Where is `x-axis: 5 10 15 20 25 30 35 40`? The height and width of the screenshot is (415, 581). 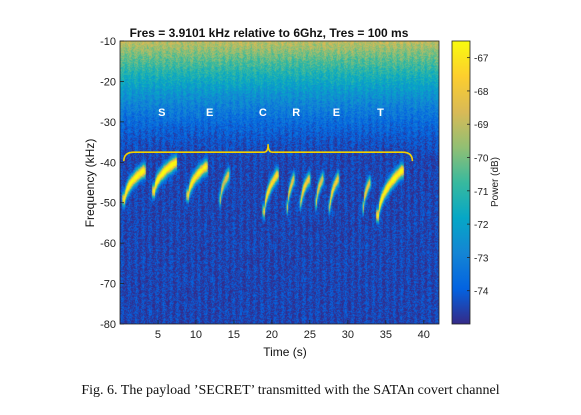 x-axis: 5 10 15 20 25 30 35 40 is located at coordinates (292, 330).